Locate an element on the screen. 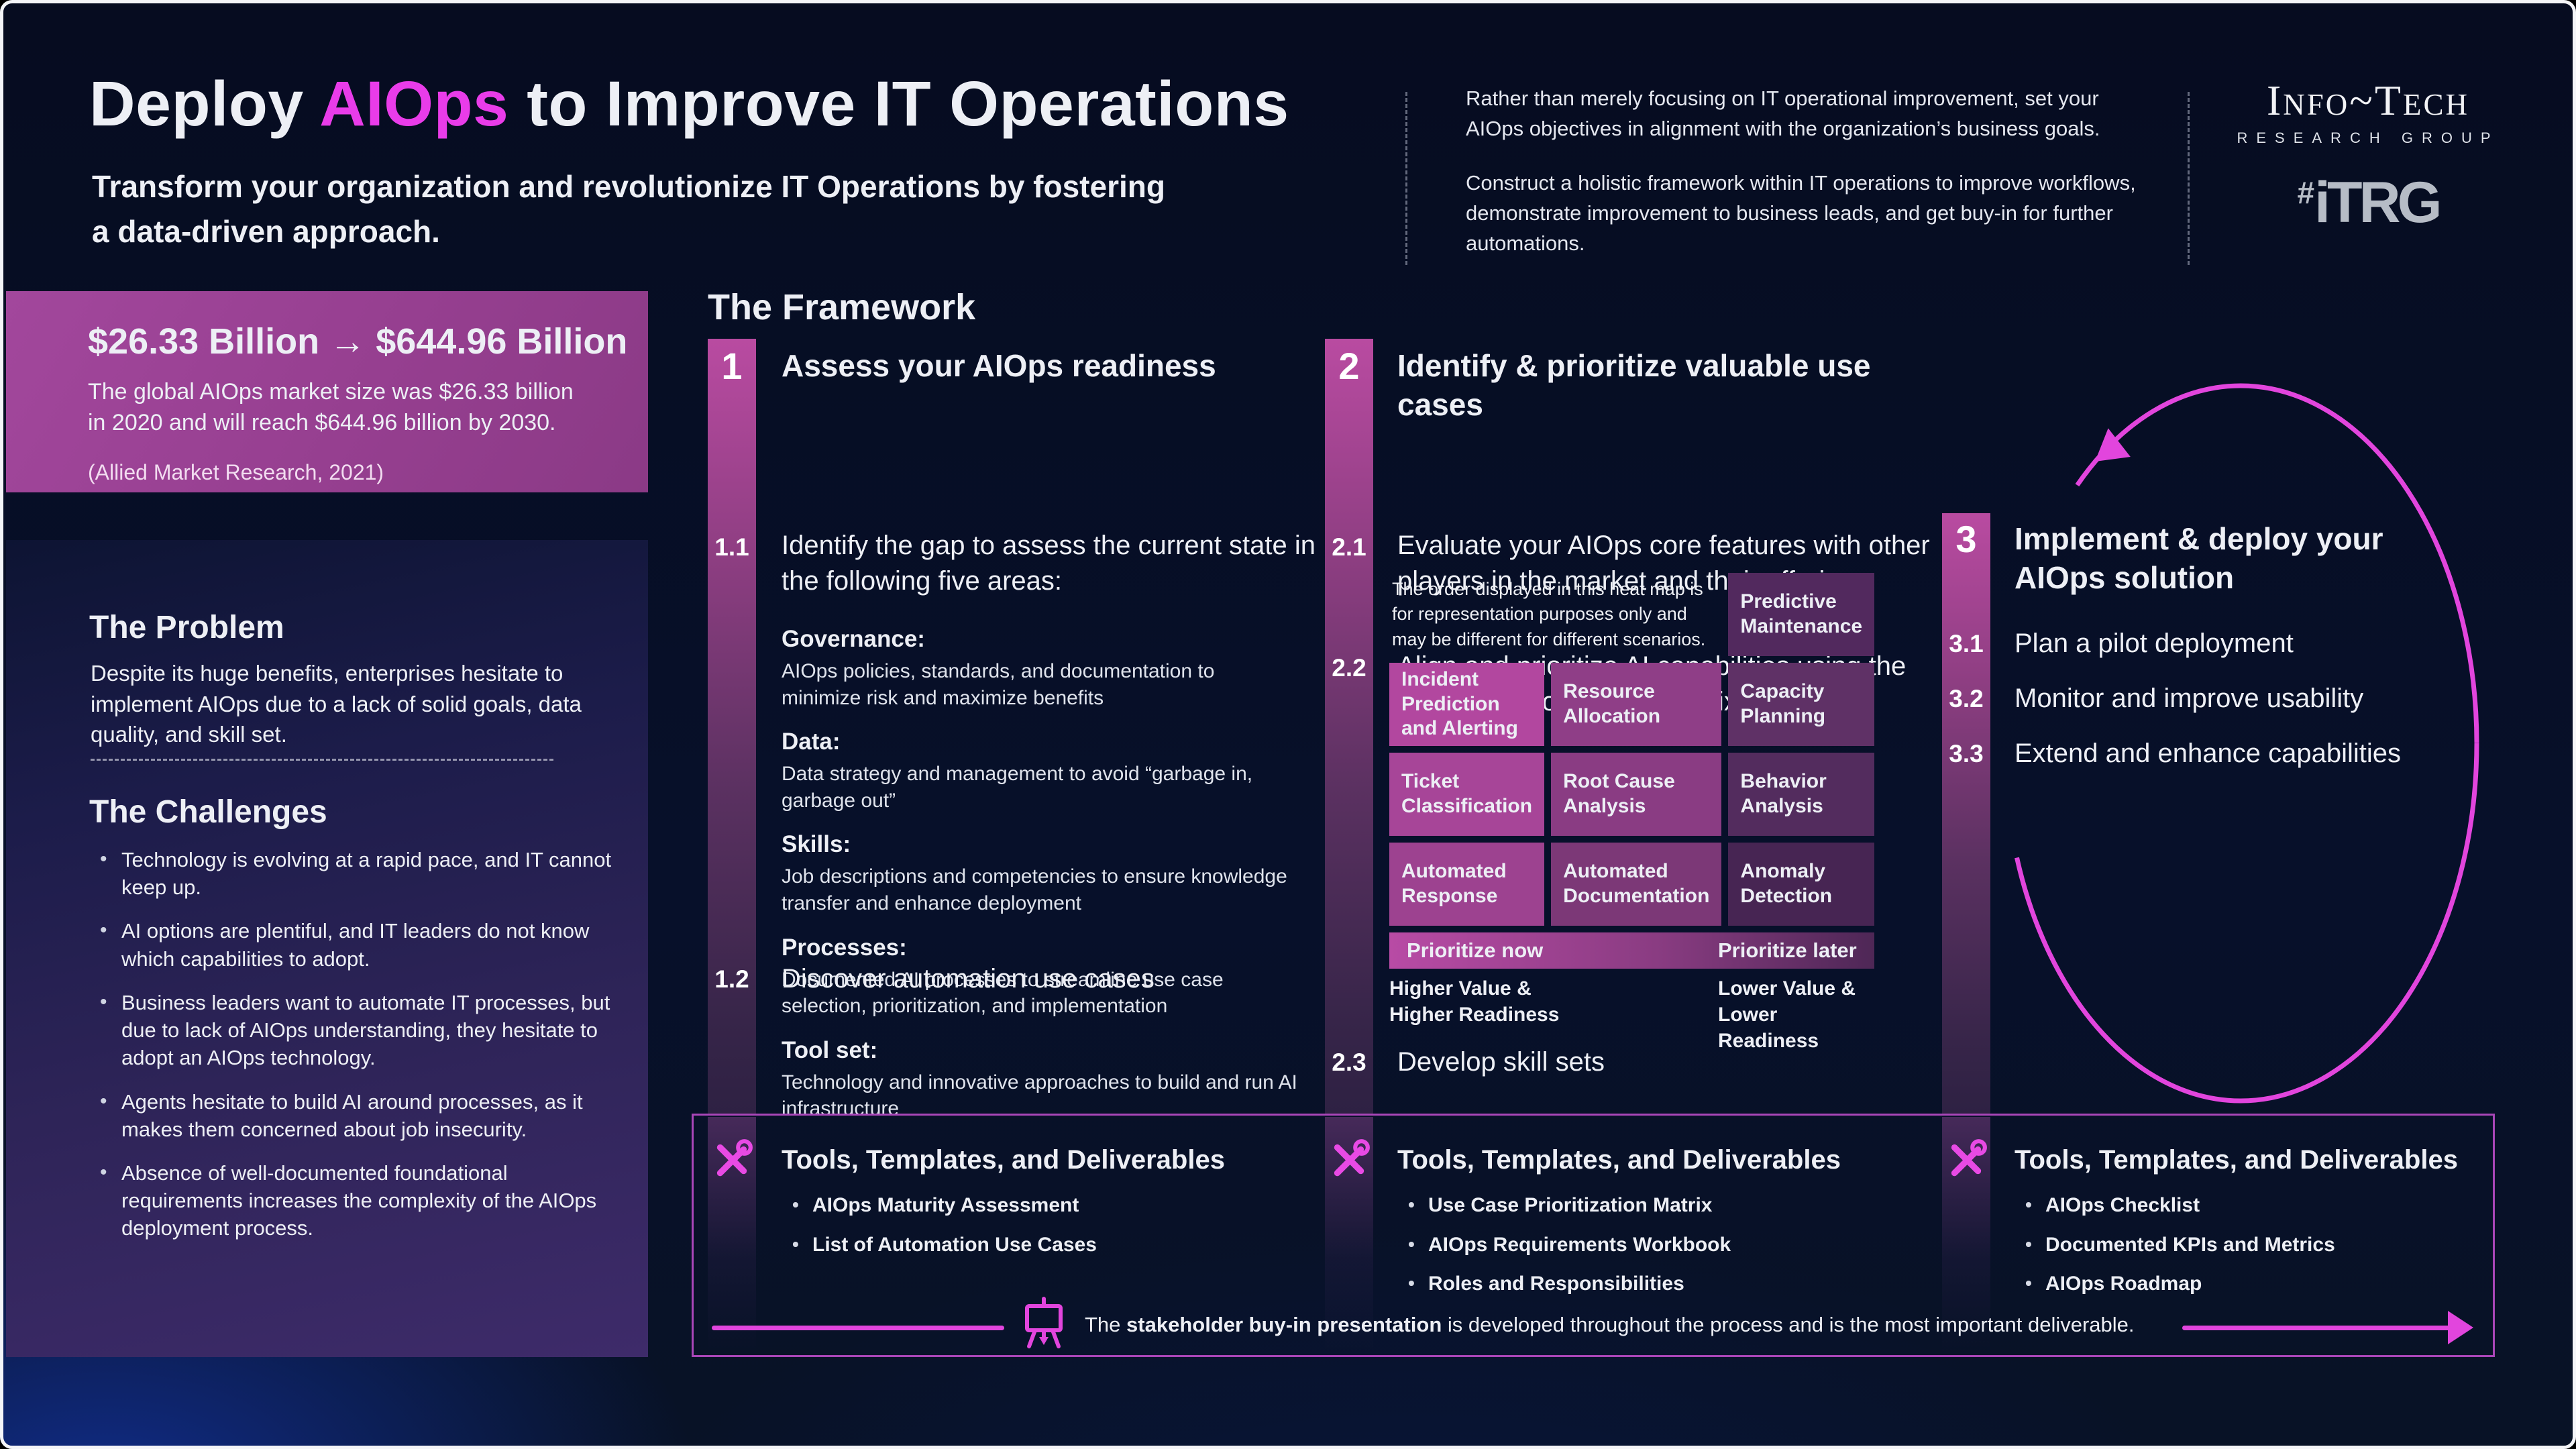 This screenshot has width=2576, height=1449. heatmap-cell: Automated Response is located at coordinates (1467, 884).